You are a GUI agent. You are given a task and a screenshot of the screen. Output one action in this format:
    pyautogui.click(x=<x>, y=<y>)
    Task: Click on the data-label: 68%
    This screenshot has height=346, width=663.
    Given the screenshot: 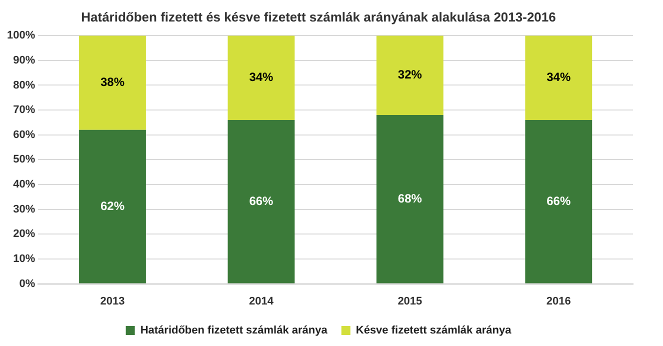 What is the action you would take?
    pyautogui.click(x=410, y=198)
    